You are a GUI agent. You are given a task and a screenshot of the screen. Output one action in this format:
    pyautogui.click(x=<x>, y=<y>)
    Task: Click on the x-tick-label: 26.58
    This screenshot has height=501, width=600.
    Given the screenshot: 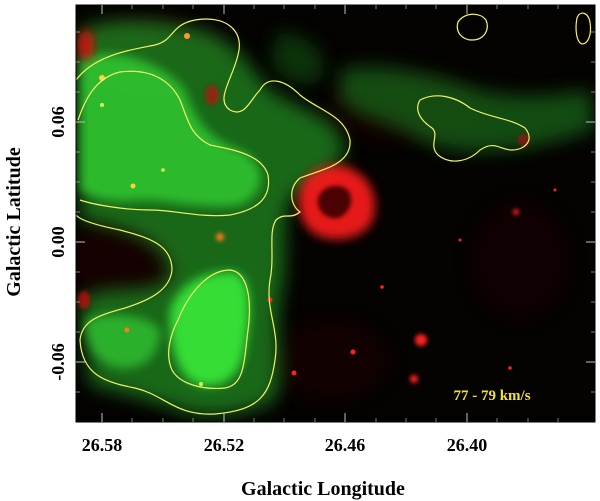 What is the action you would take?
    pyautogui.click(x=102, y=445)
    